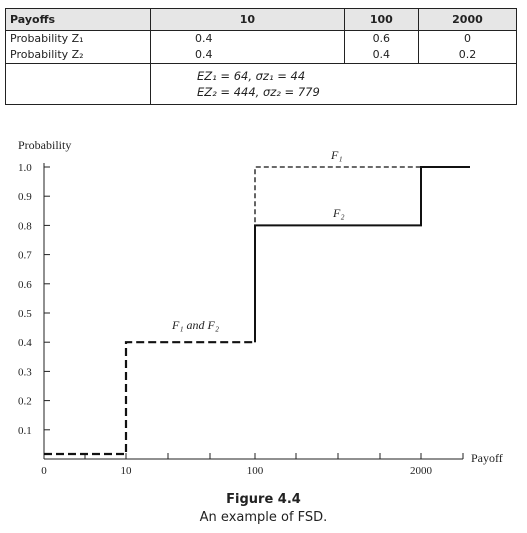  I want to click on stats-cell: EZ₁ = 64, σz₁ = 44 EZ₂ = 444, σz₂ = 779, so click(333, 84).